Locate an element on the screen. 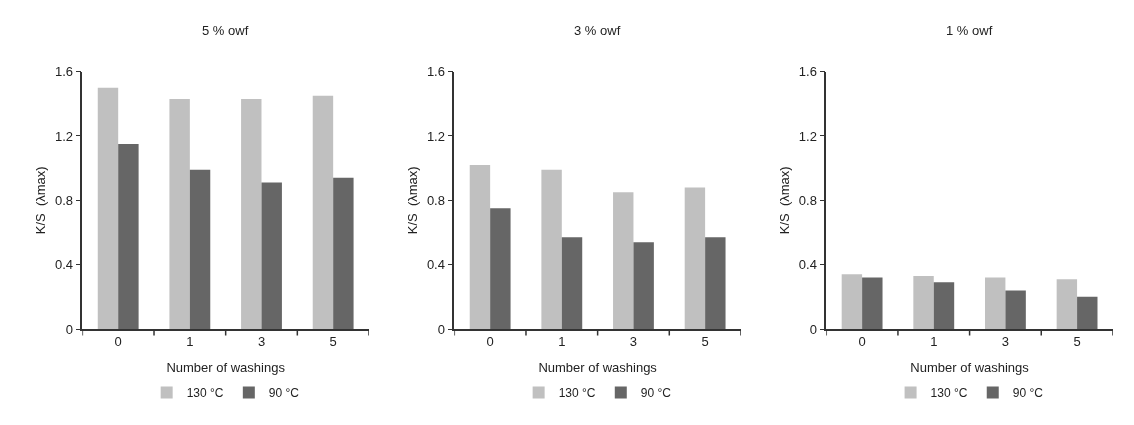 Image resolution: width=1134 pixels, height=425 pixels. chart-title: 5 % owf is located at coordinates (225, 30).